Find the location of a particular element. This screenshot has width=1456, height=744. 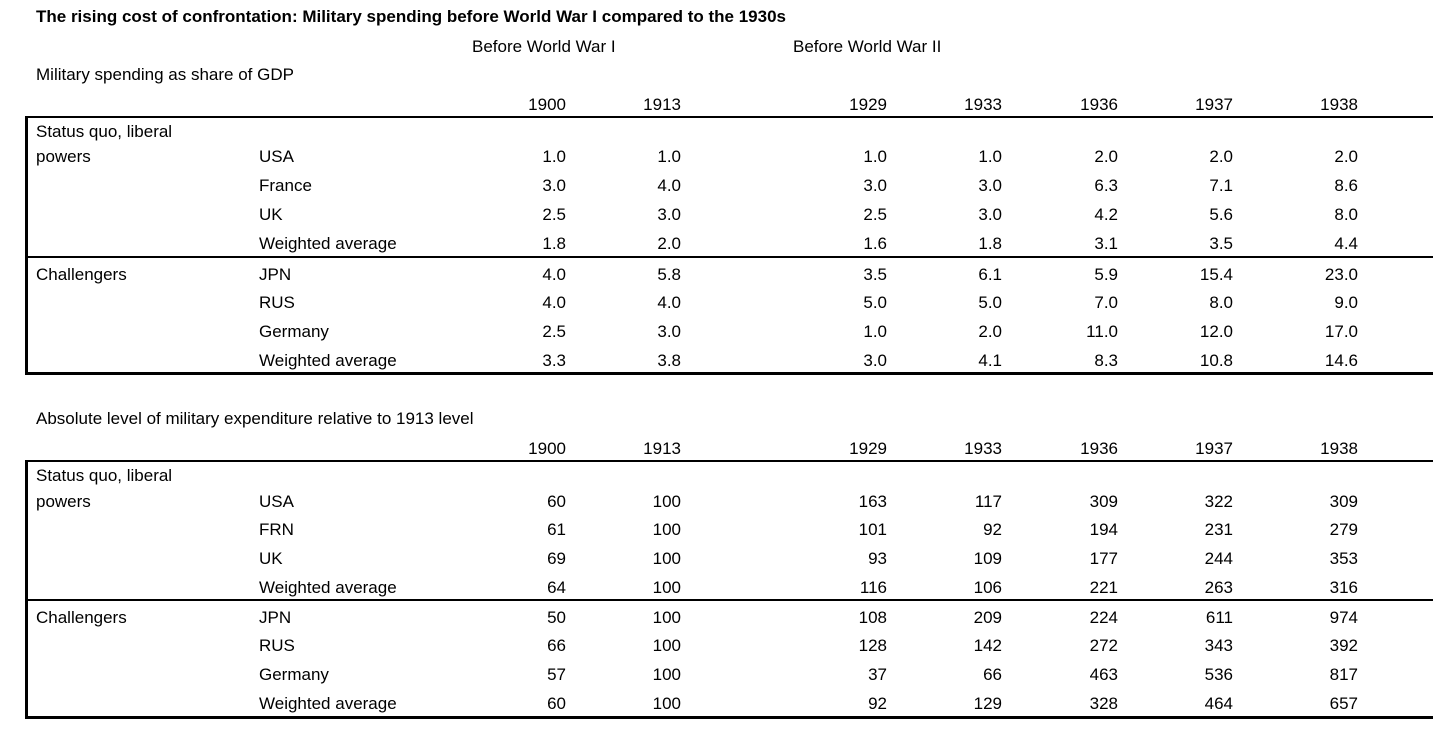

table-cell-value: 353 is located at coordinates (1343, 558).